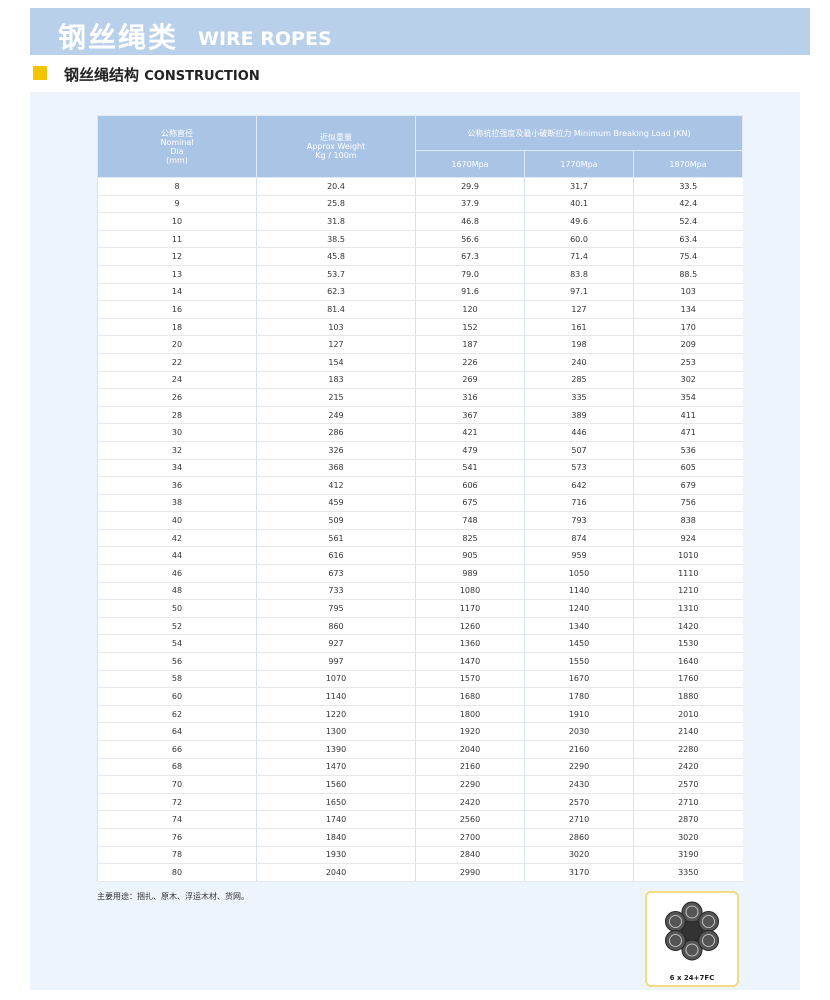  Describe the element at coordinates (177, 802) in the screenshot. I see `table-cell: 72` at that location.